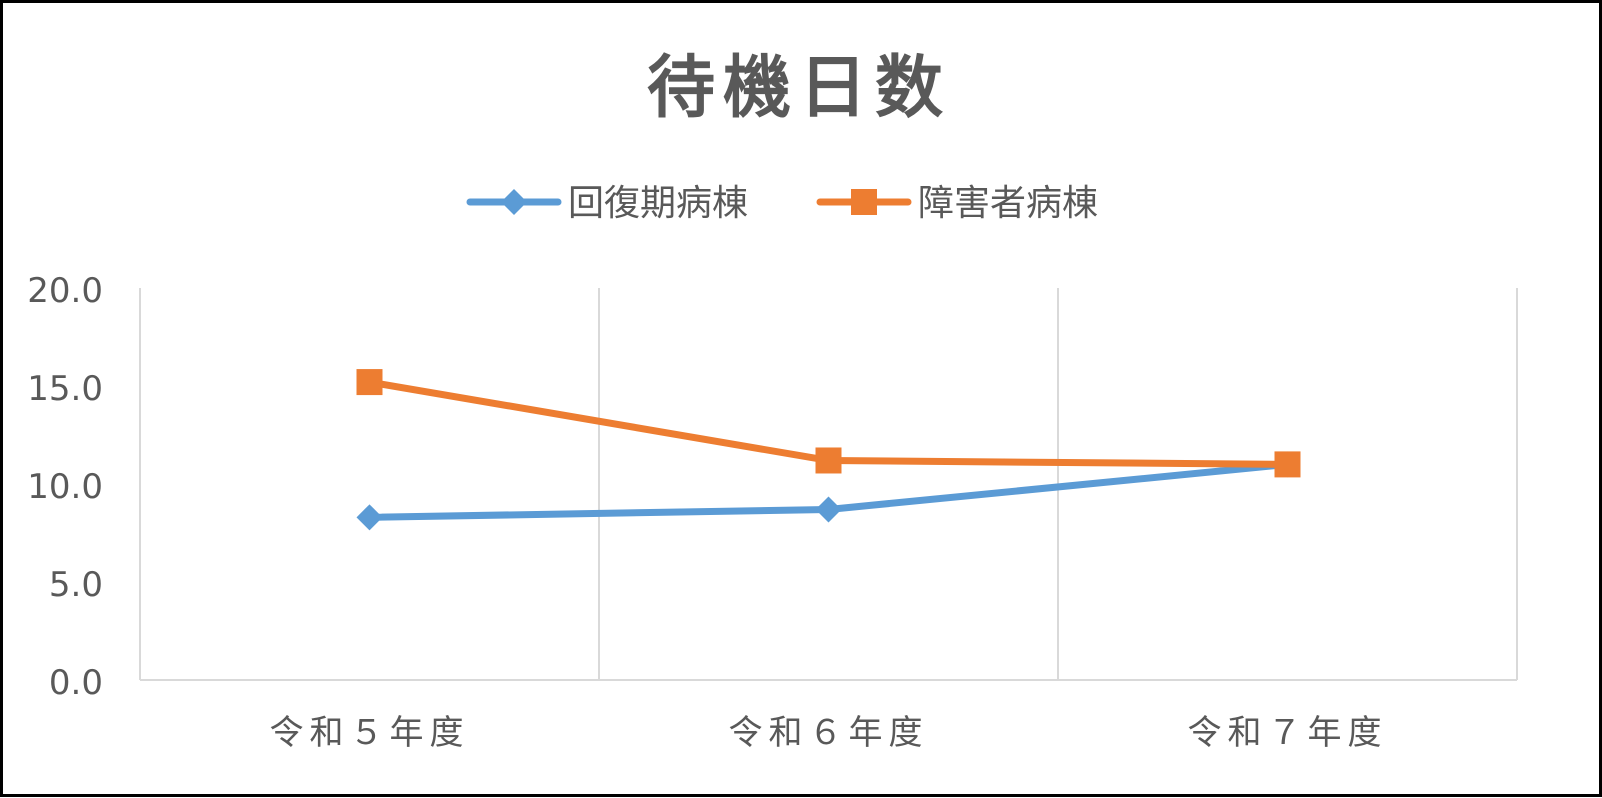 This screenshot has height=798, width=1602. What do you see at coordinates (65, 291) in the screenshot?
I see `y-tick-label: 20.0` at bounding box center [65, 291].